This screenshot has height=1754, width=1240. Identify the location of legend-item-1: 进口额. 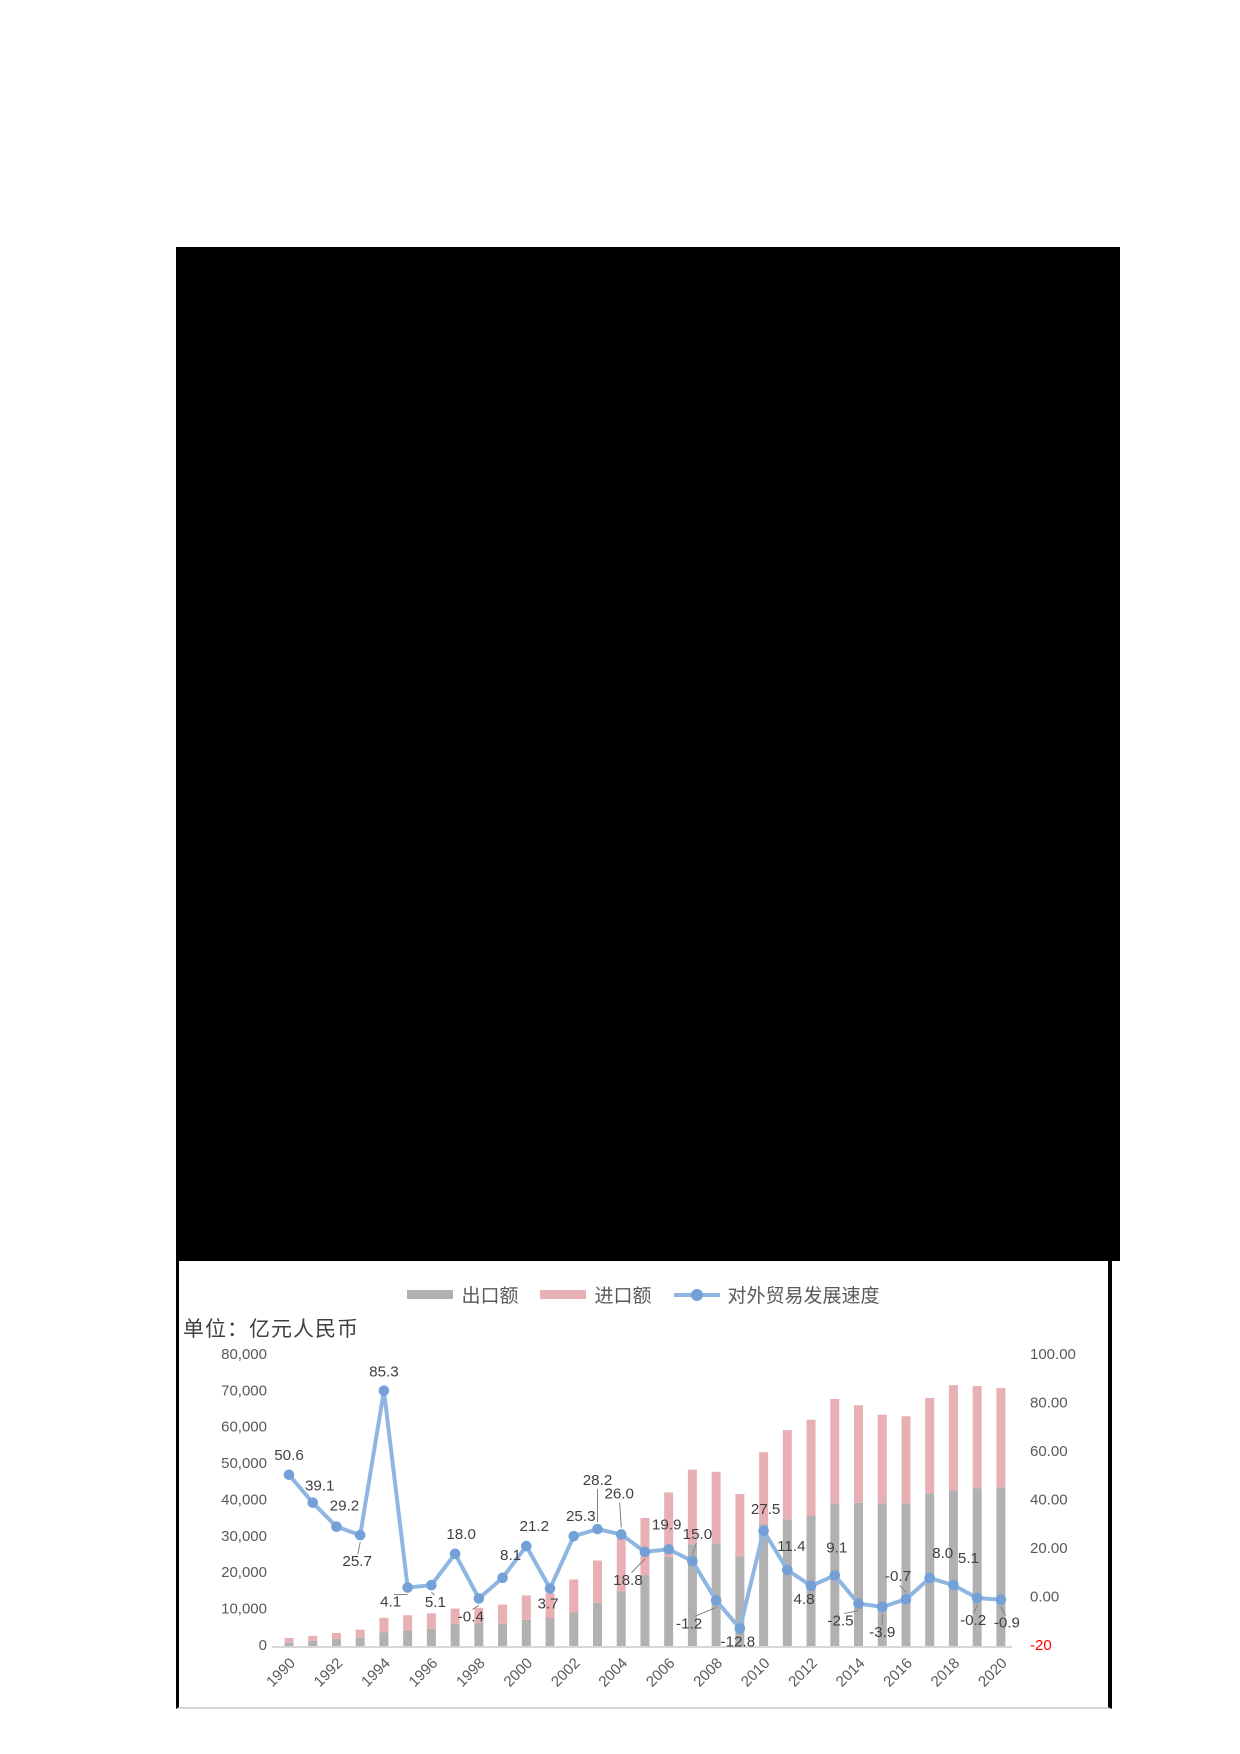
(596, 1294).